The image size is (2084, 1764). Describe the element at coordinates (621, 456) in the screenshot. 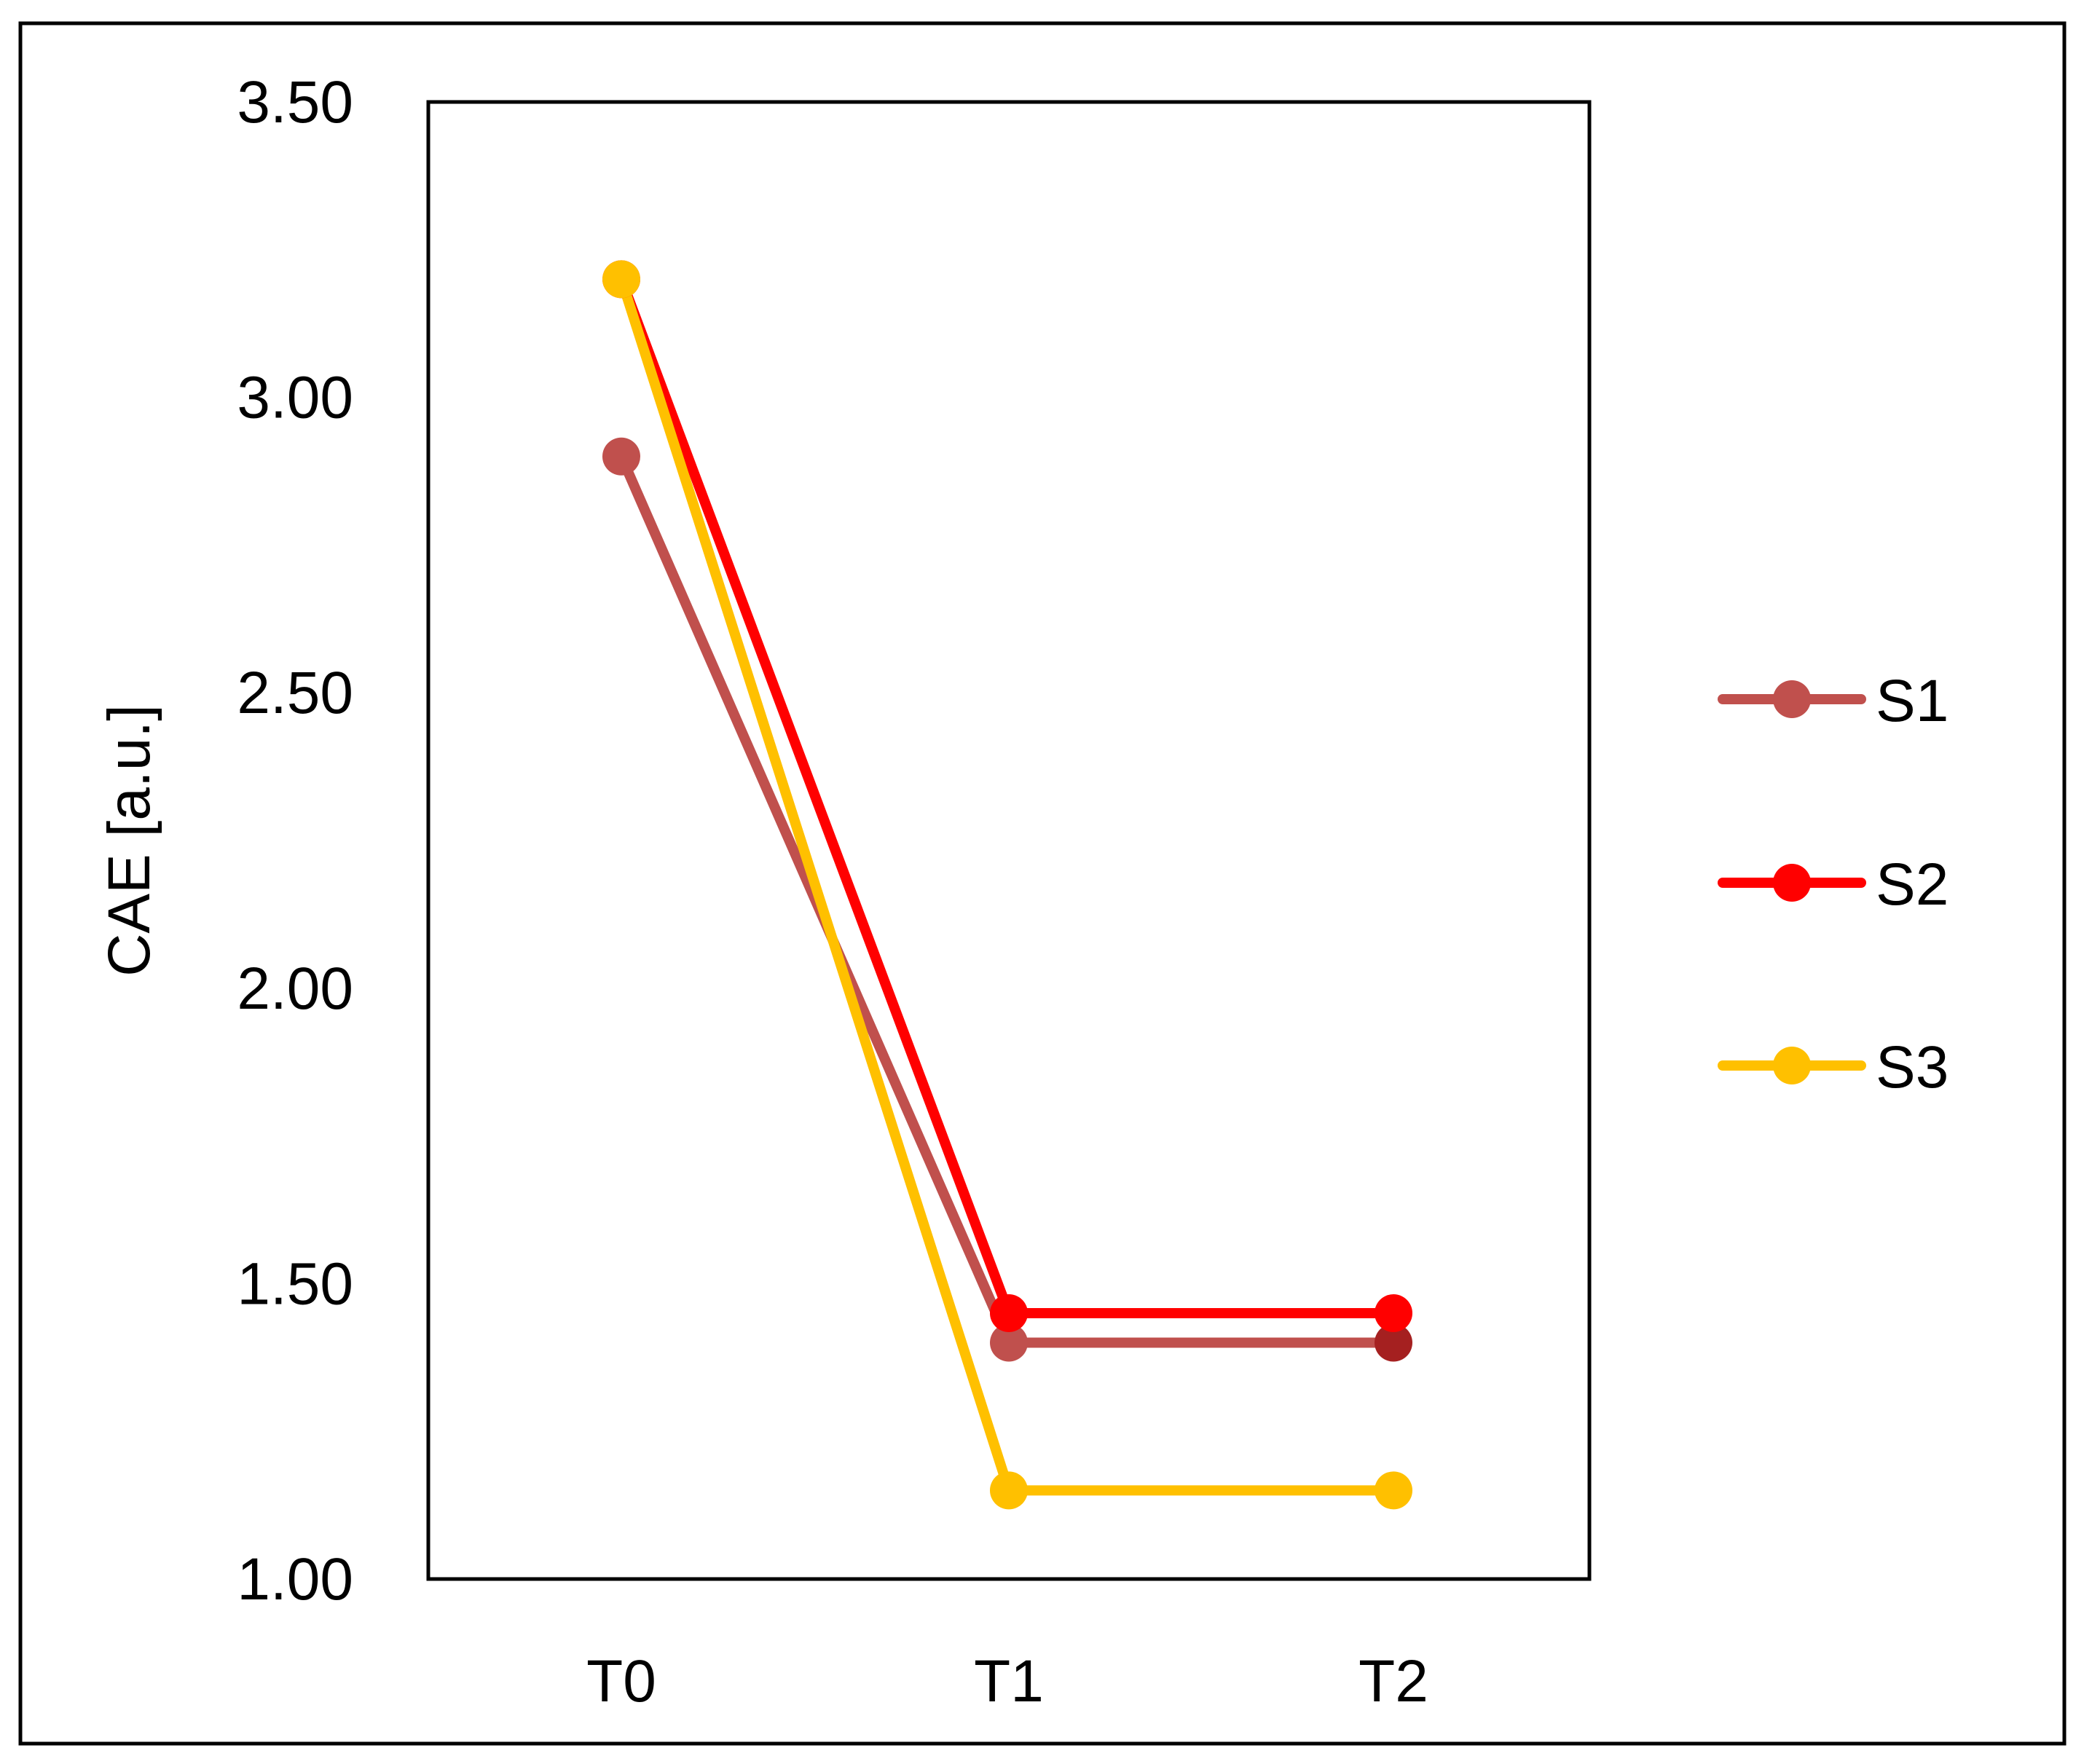

I see `point-s1-t0` at that location.